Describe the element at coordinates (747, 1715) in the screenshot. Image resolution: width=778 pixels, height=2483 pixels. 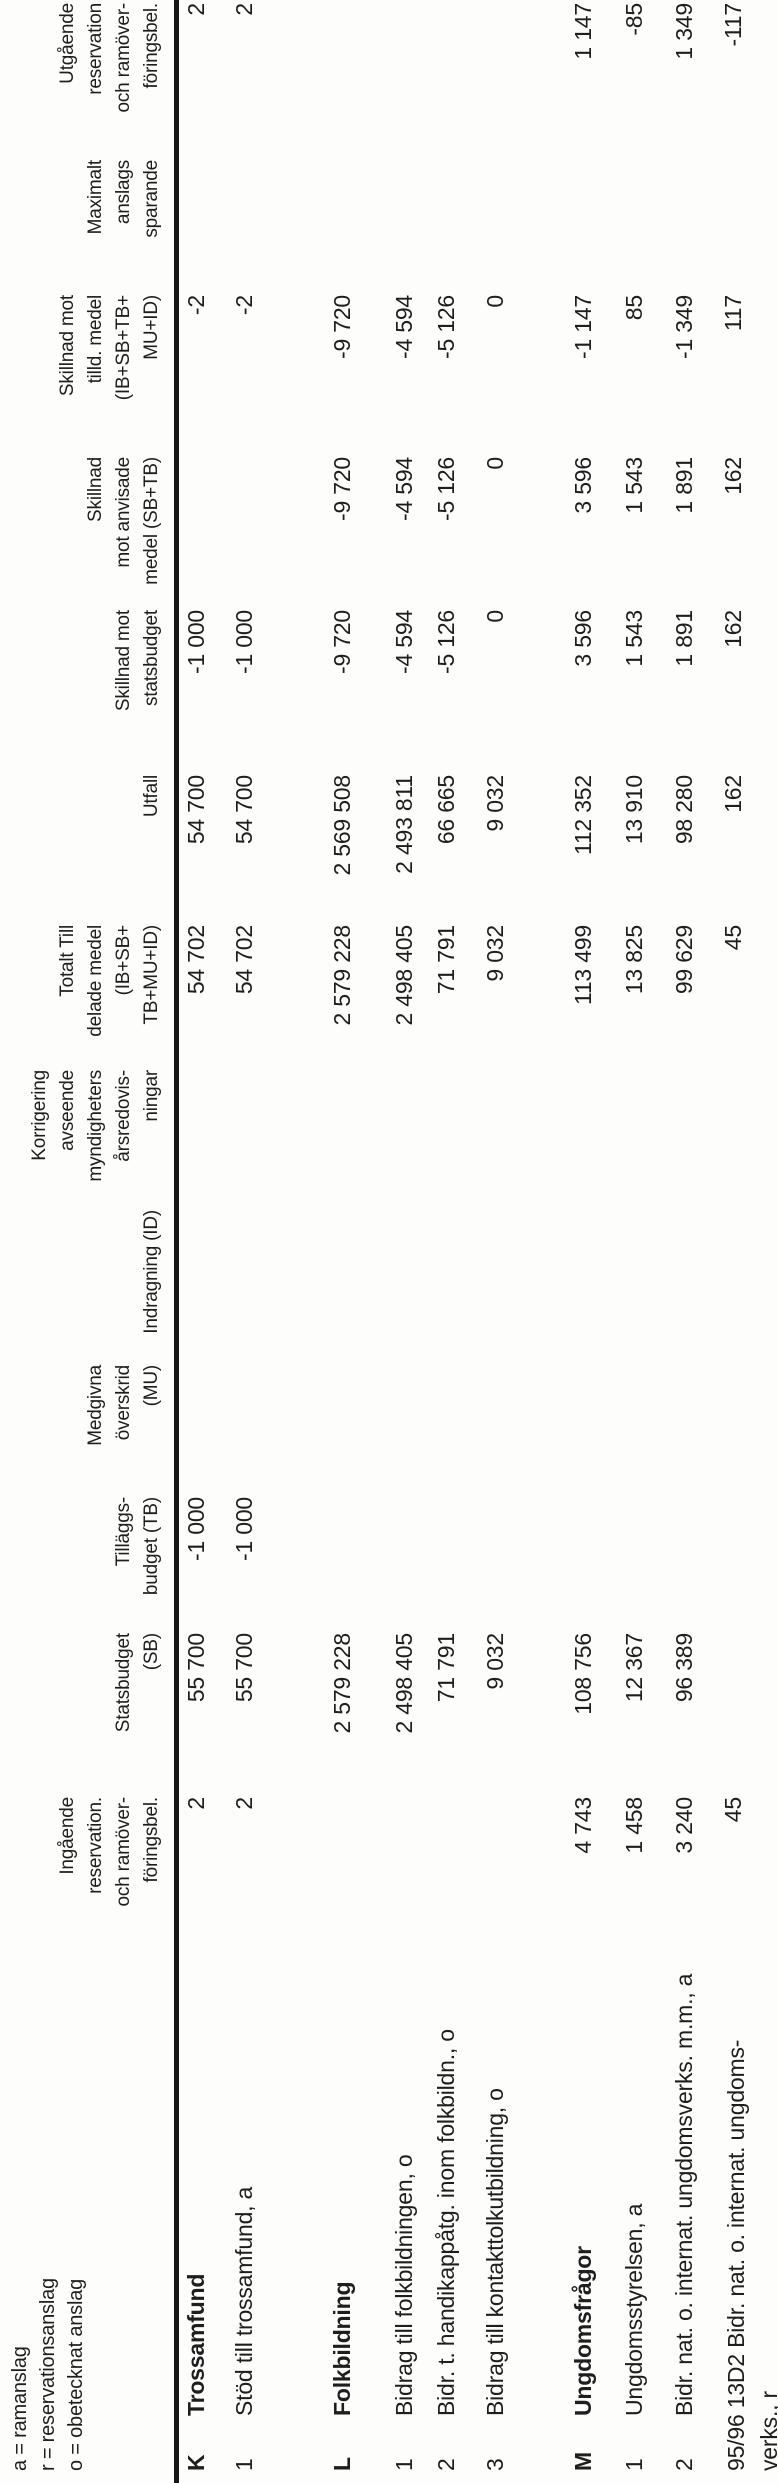
I see `cell-statsbudget` at that location.